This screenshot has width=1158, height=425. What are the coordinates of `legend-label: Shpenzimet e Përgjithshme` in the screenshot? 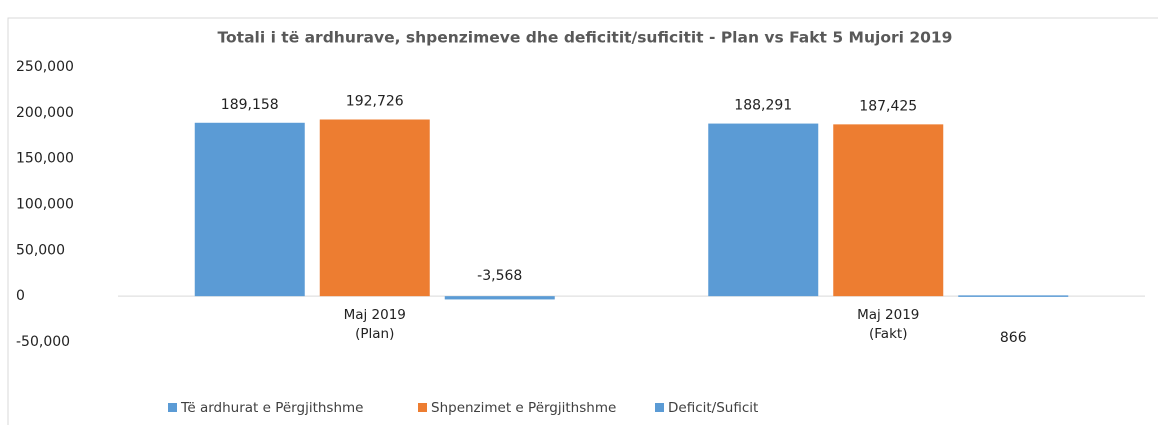 It's located at (523, 408).